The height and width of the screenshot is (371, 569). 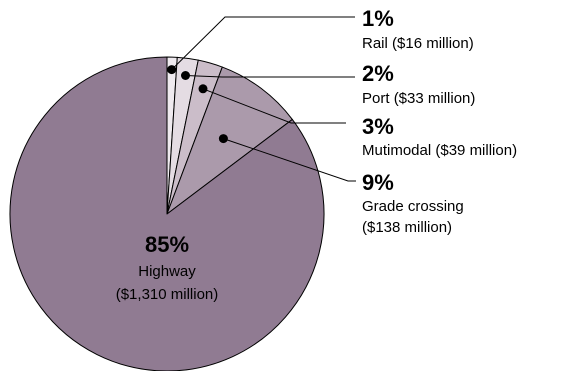 I want to click on leader-dot-rail, so click(x=172, y=70).